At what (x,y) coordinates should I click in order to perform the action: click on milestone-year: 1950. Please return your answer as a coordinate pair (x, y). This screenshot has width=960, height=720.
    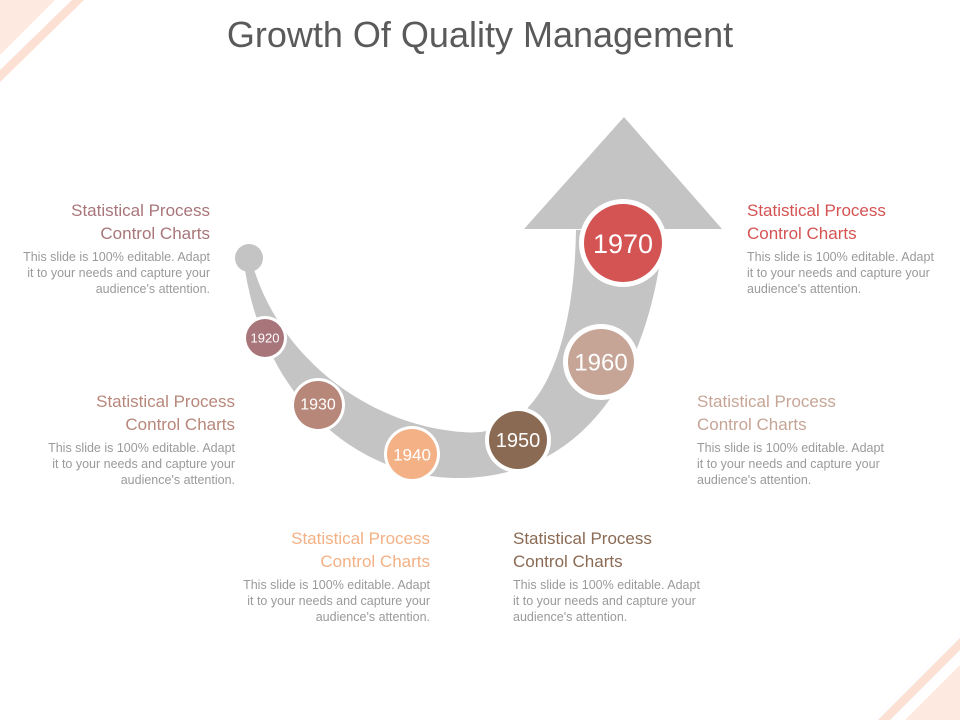
    Looking at the image, I should click on (518, 441).